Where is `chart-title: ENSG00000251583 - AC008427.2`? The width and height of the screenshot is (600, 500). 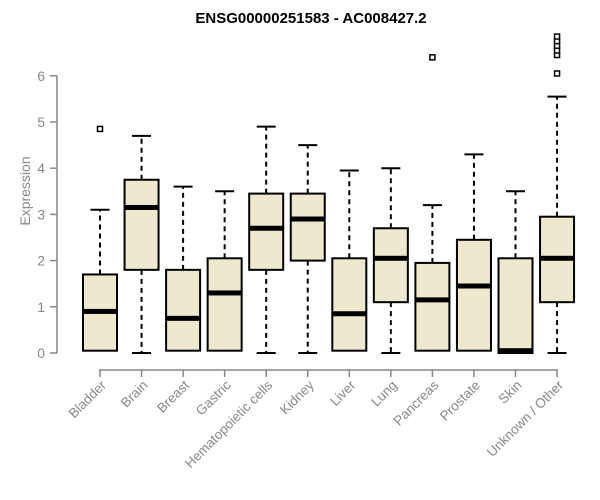
chart-title: ENSG00000251583 - AC008427.2 is located at coordinates (311, 18).